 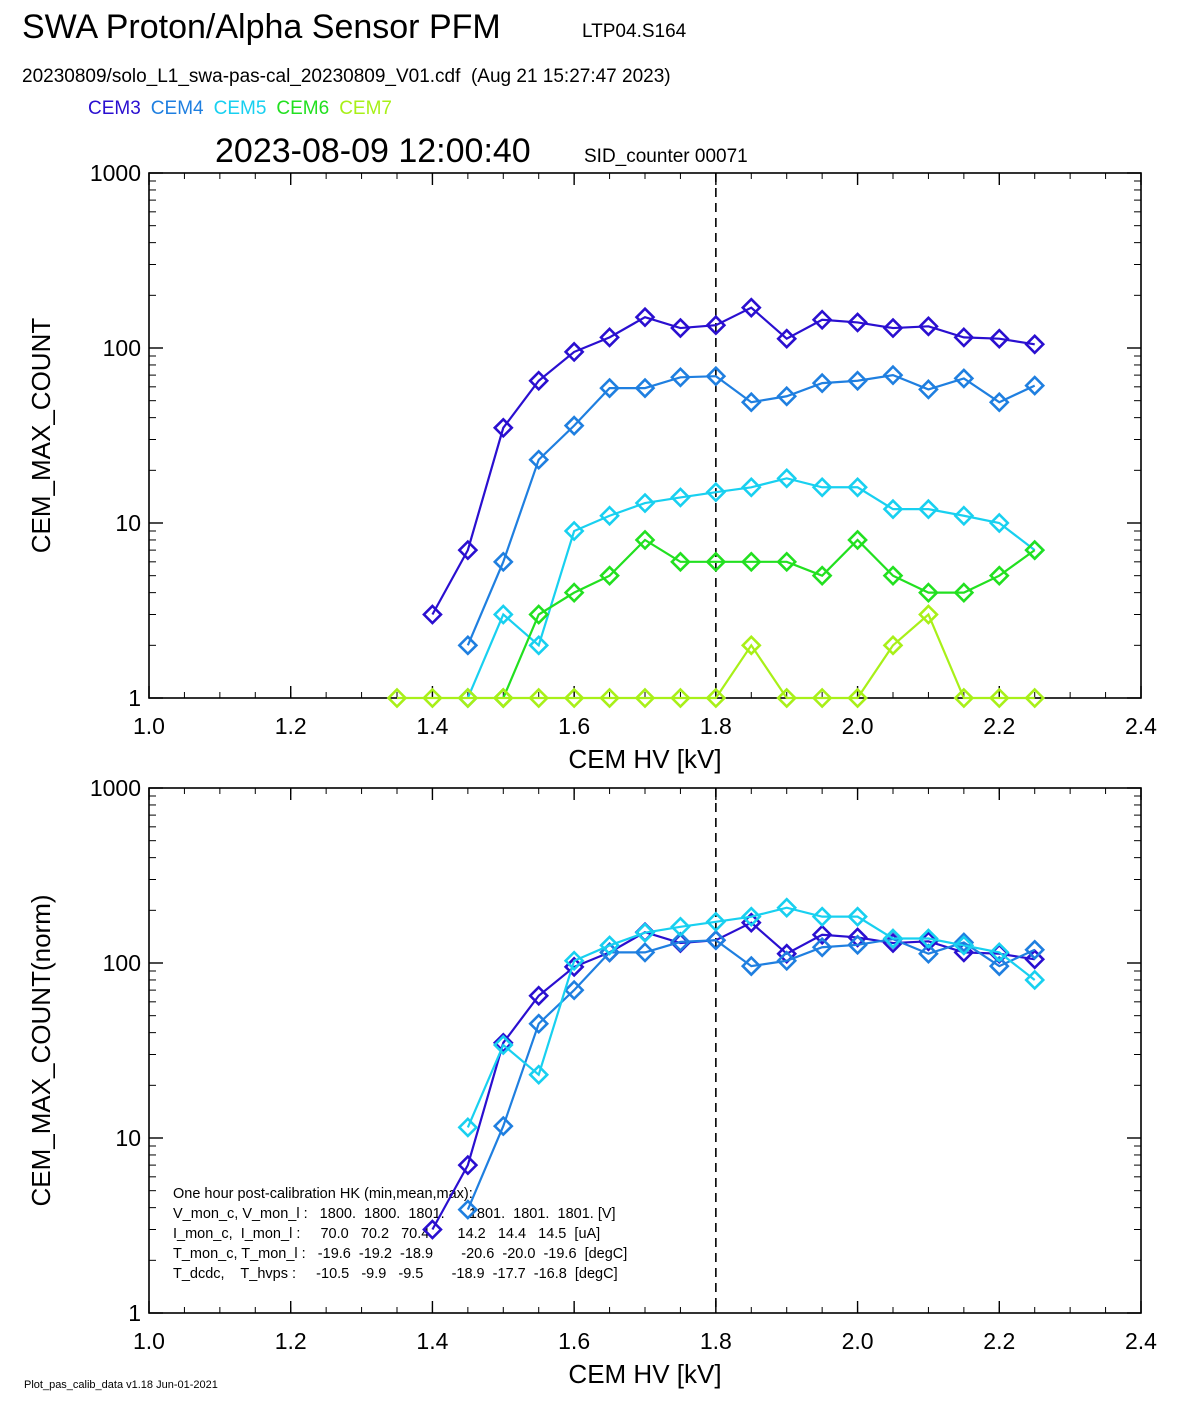 What do you see at coordinates (128, 1138) in the screenshot?
I see `y-tick-label: 10` at bounding box center [128, 1138].